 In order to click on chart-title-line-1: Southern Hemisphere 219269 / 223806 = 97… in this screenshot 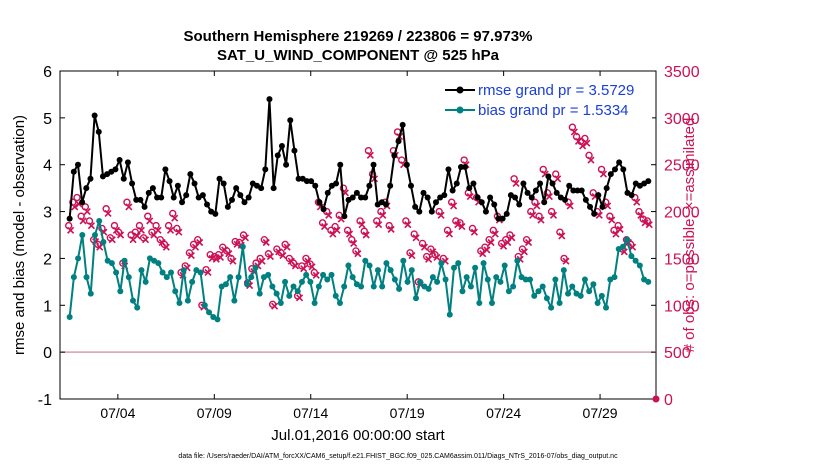, I will do `click(358, 36)`.